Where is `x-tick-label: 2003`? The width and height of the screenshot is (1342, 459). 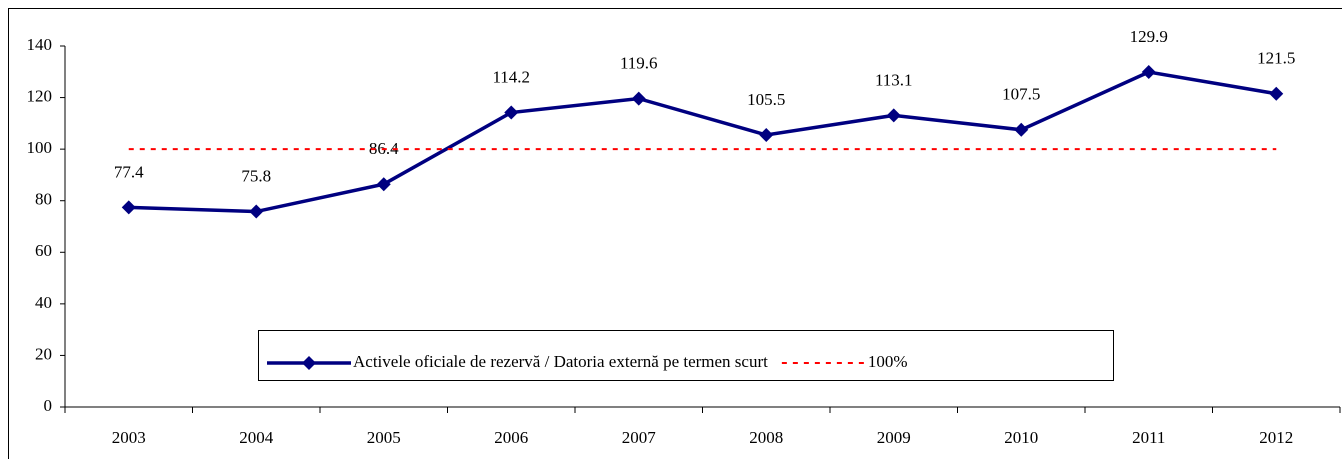 x-tick-label: 2003 is located at coordinates (129, 437).